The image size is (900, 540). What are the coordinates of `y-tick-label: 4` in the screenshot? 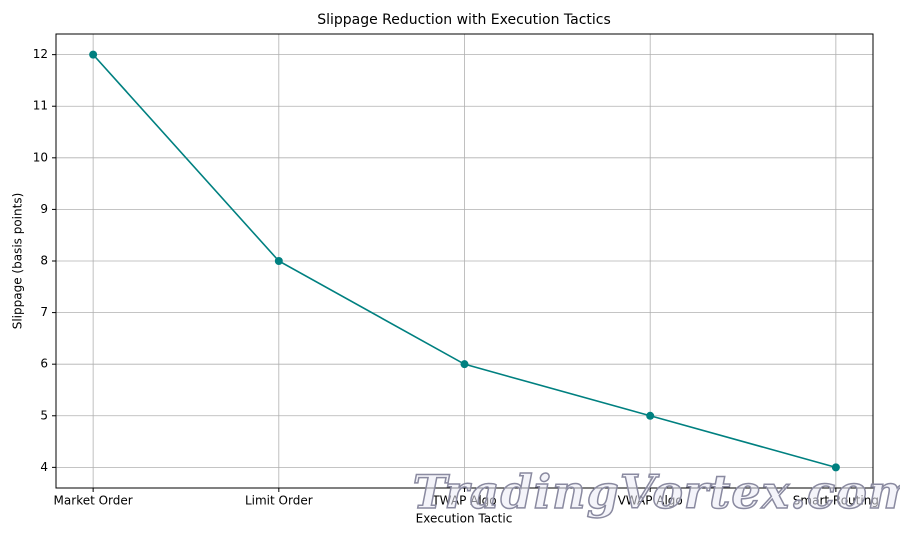 It's located at (44, 467).